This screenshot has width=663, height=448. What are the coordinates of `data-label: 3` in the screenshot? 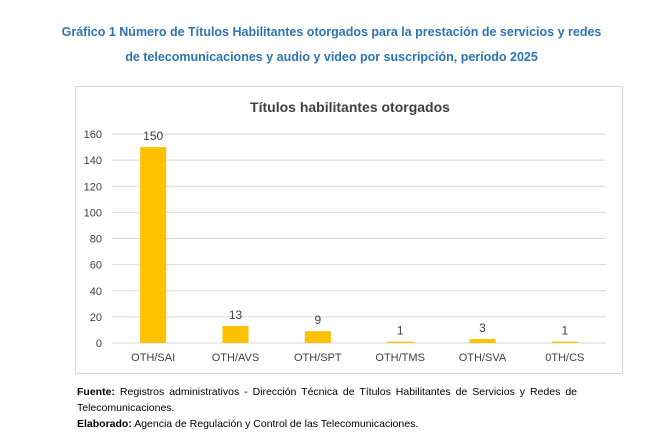 It's located at (482, 328).